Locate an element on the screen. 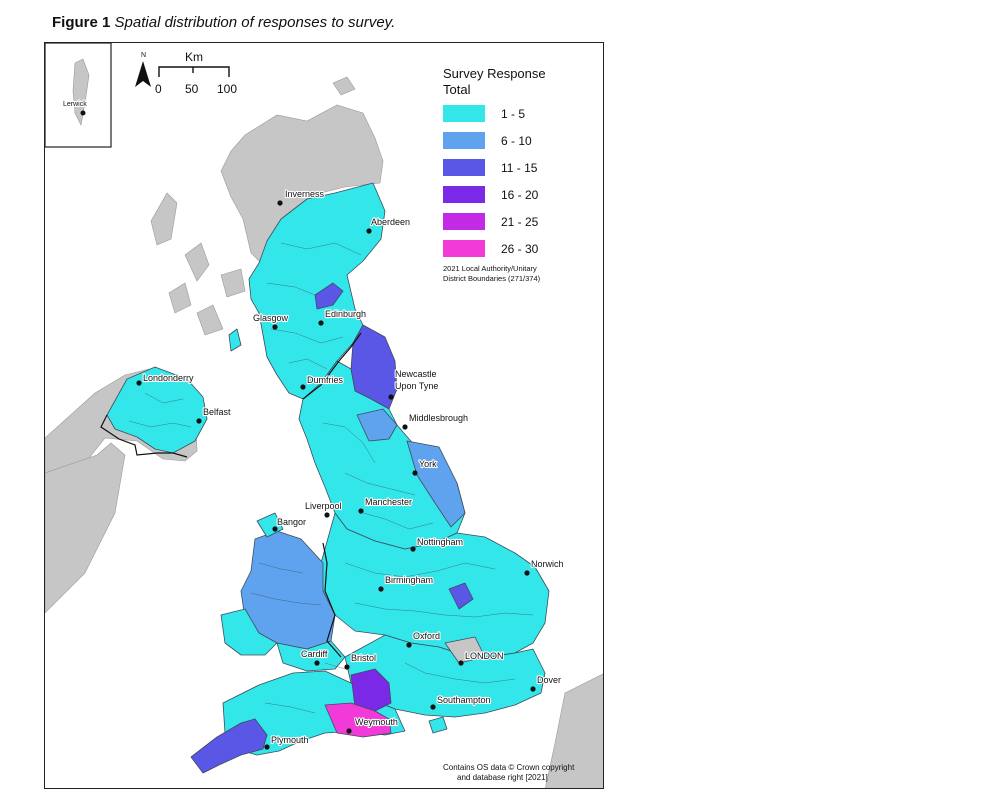 This screenshot has width=1000, height=800. city-belfast: Belfast is located at coordinates (214, 415).